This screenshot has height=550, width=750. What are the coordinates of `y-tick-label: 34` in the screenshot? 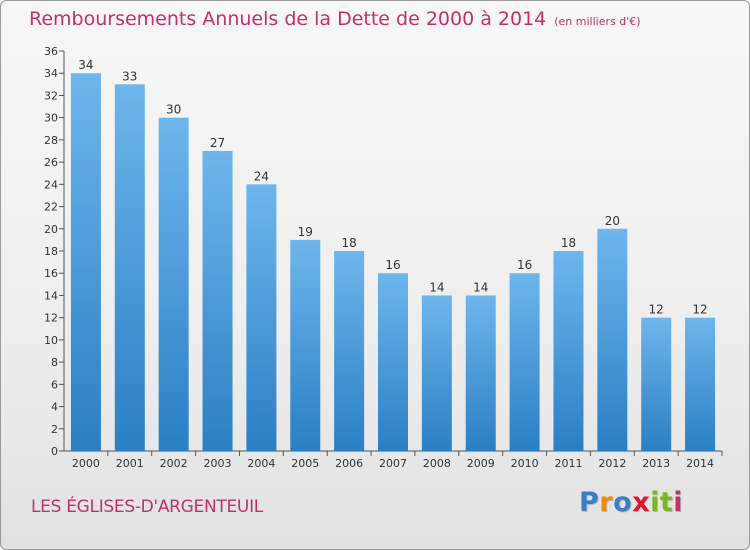 It's located at (51, 73).